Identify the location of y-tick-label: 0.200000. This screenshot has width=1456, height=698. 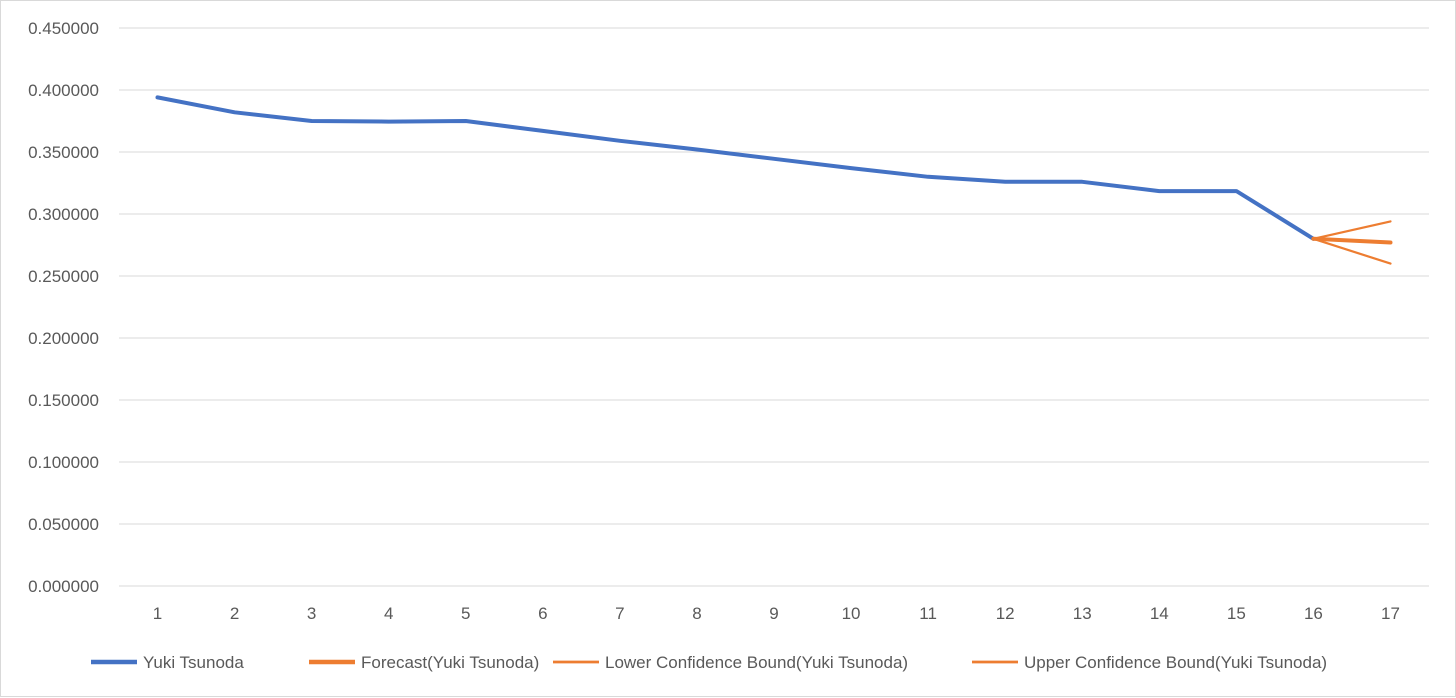
(63, 338).